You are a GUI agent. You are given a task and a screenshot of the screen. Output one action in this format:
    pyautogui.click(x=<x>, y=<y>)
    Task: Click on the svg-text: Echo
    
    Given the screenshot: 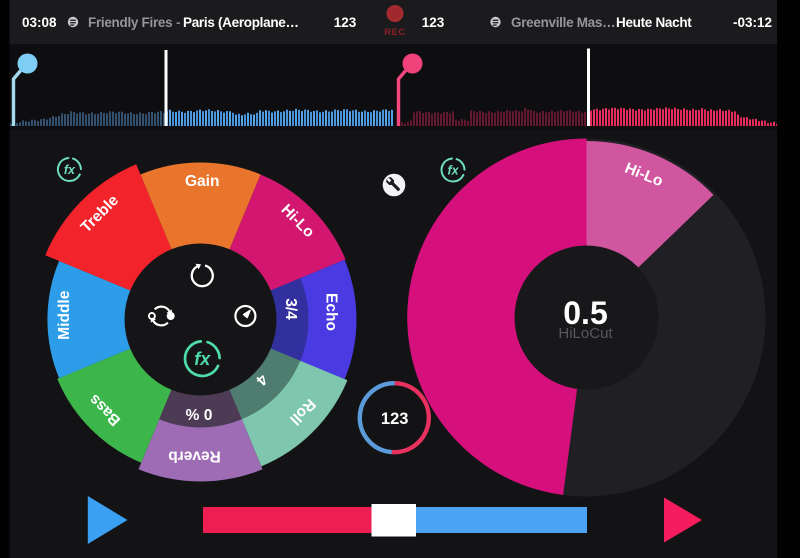 What is the action you would take?
    pyautogui.click(x=330, y=312)
    